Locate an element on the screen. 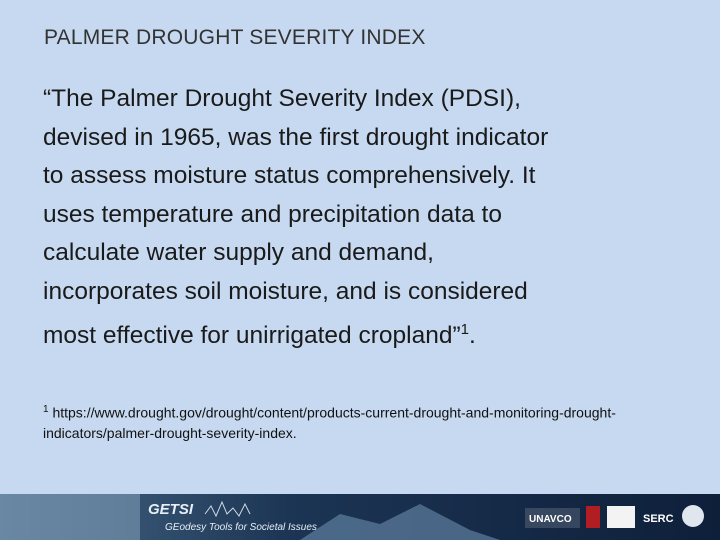 Image resolution: width=720 pixels, height=540 pixels. partner-logo: SERC is located at coordinates (658, 519).